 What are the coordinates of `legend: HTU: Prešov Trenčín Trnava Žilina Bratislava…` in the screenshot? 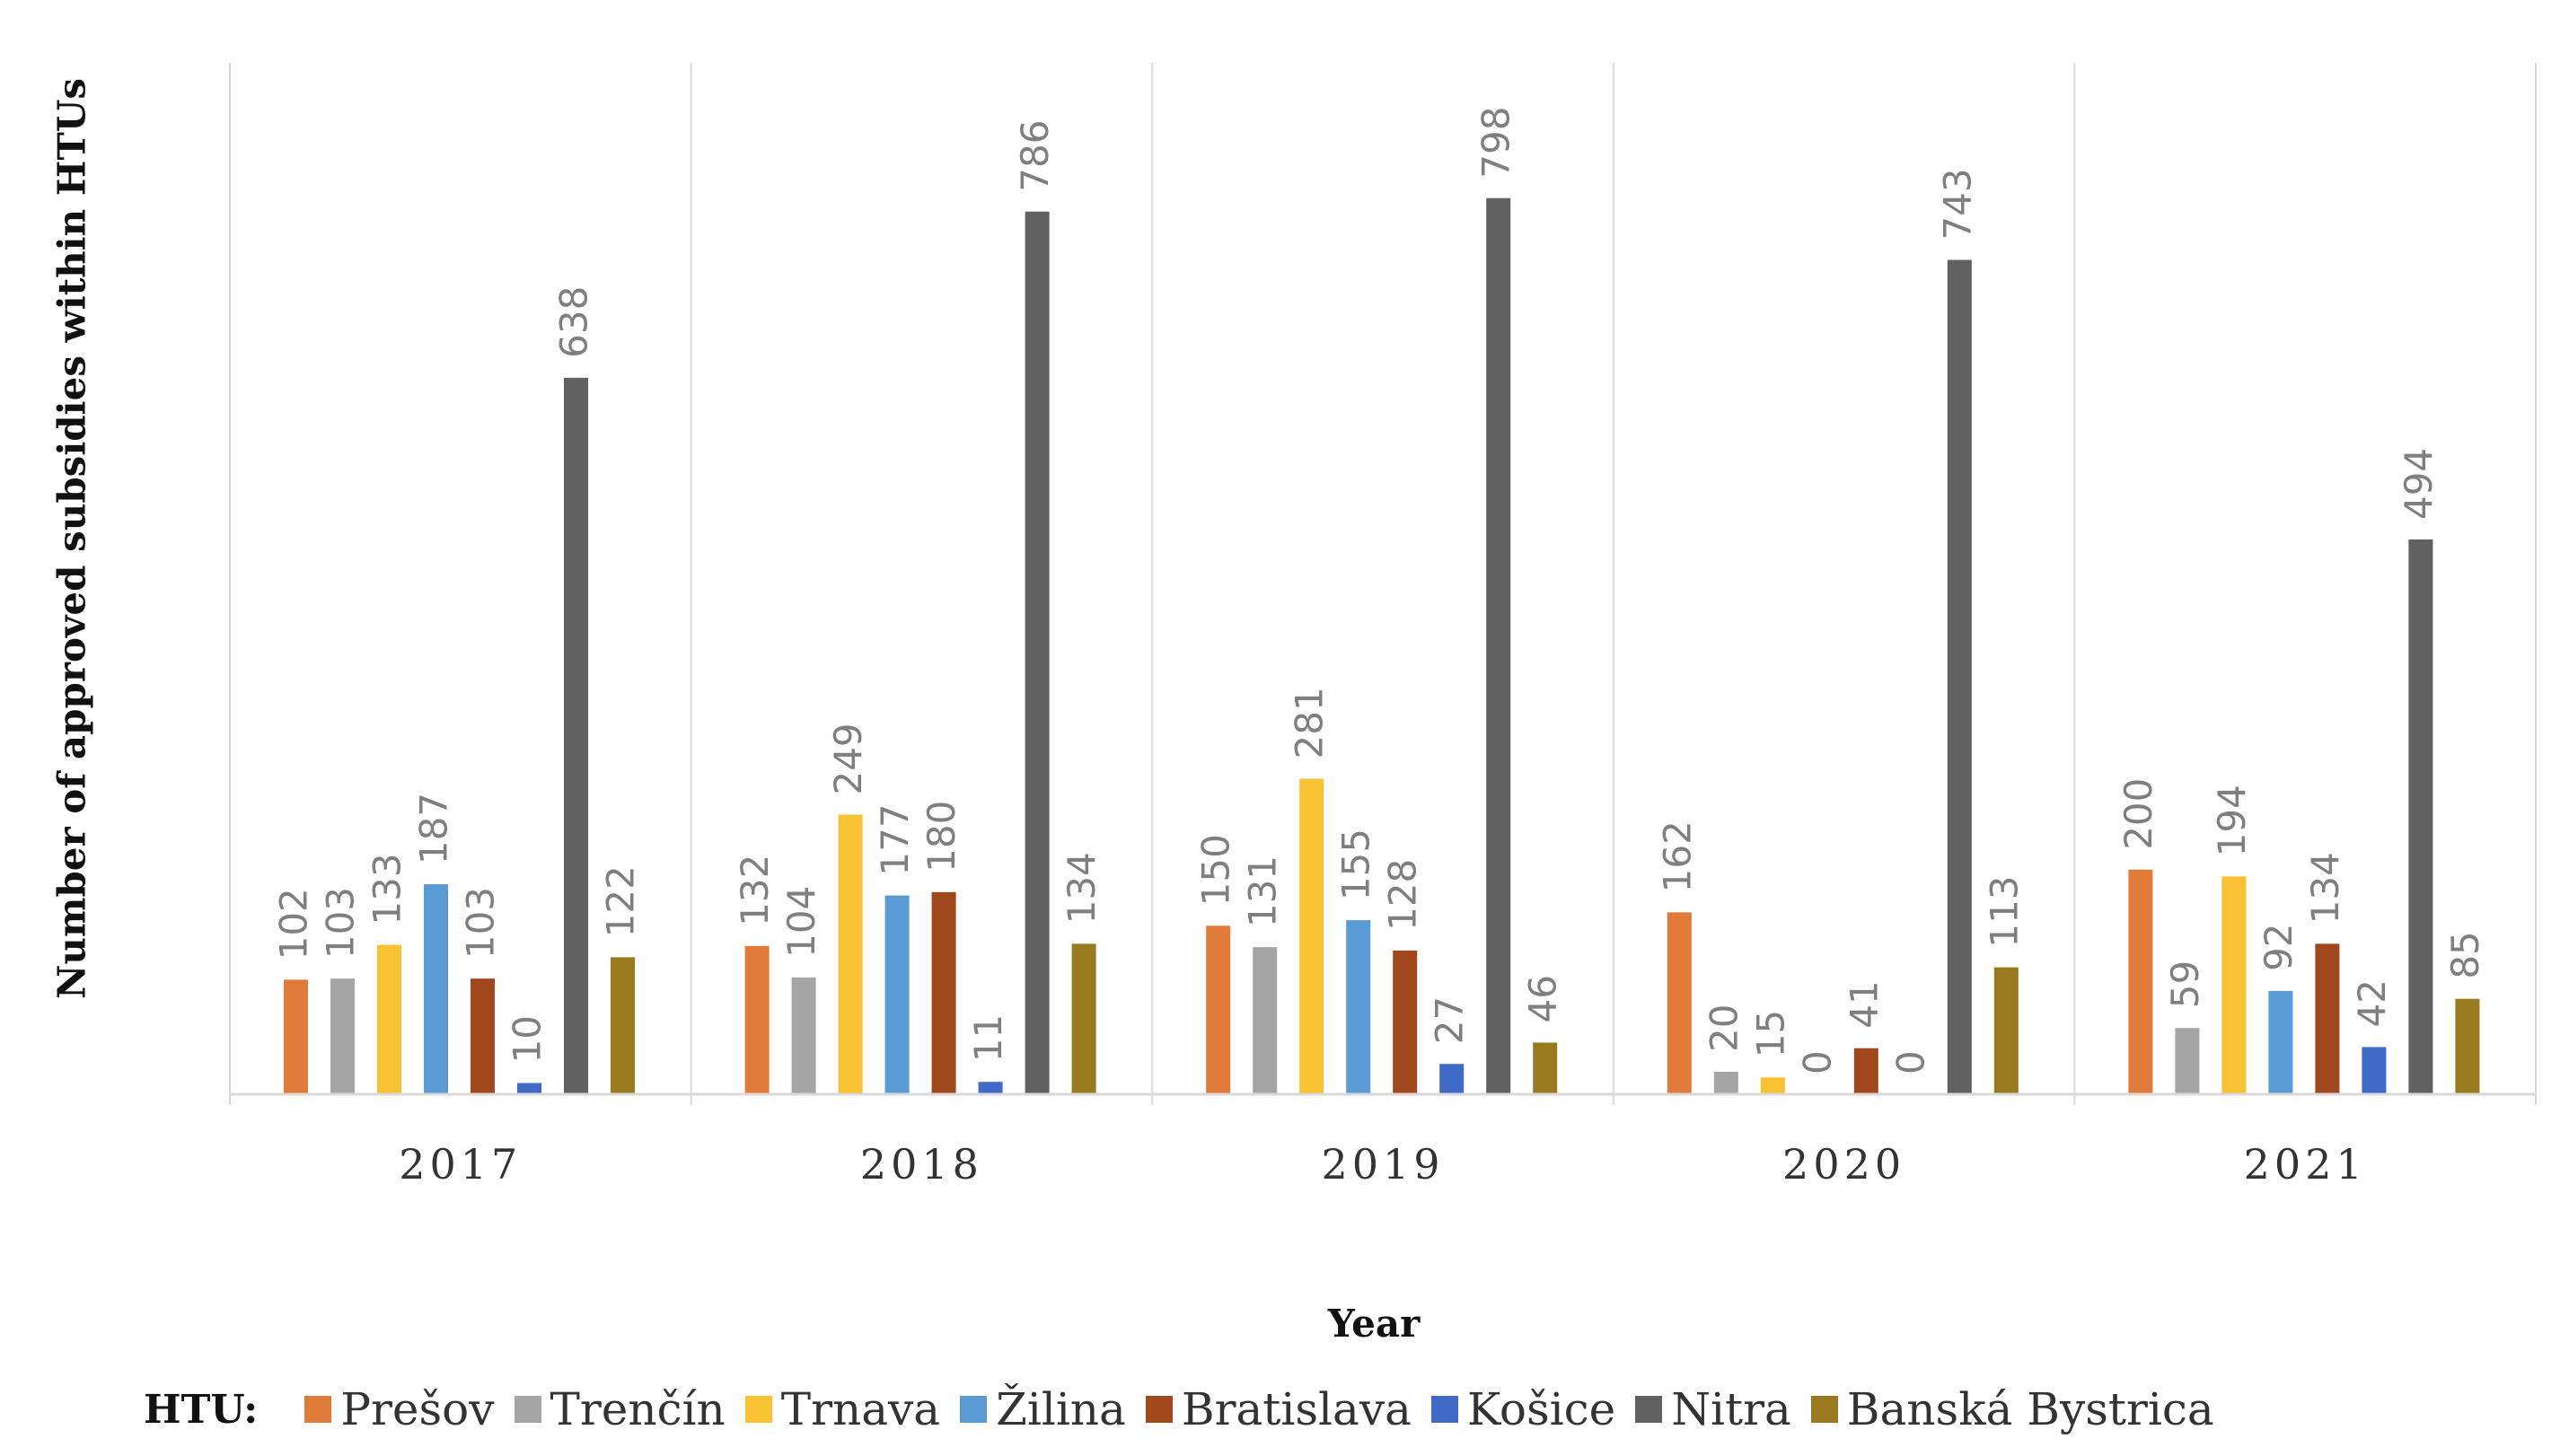 It's located at (1189, 1409).